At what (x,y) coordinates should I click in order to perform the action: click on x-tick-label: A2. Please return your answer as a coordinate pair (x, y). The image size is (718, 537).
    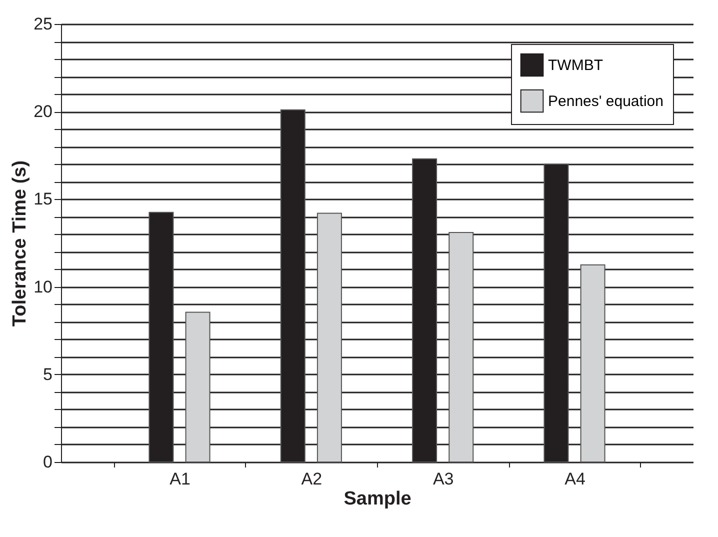
    Looking at the image, I should click on (311, 479).